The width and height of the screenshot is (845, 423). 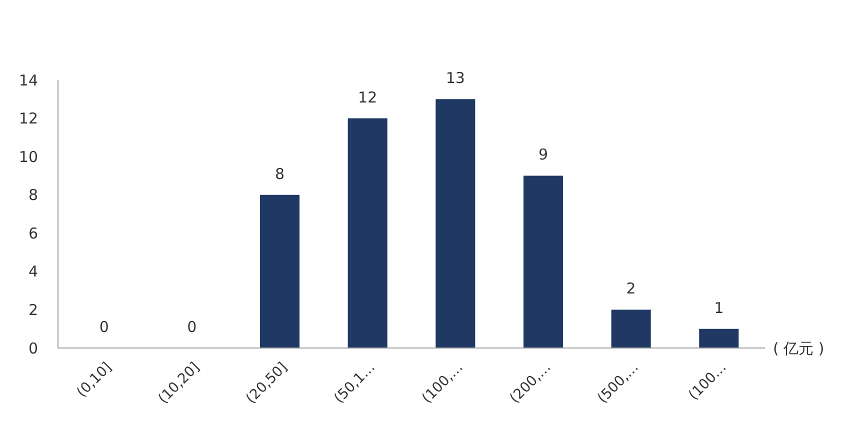 I want to click on data-label: 8, so click(x=279, y=173).